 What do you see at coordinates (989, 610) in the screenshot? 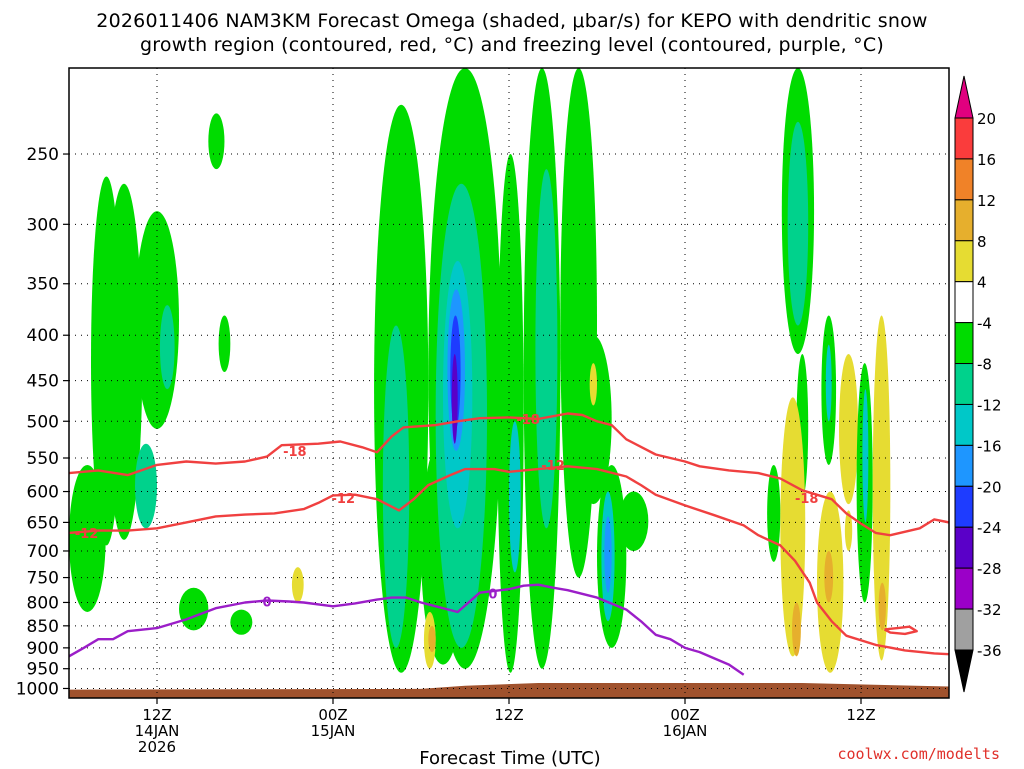
I see `colorbar-label: -32` at bounding box center [989, 610].